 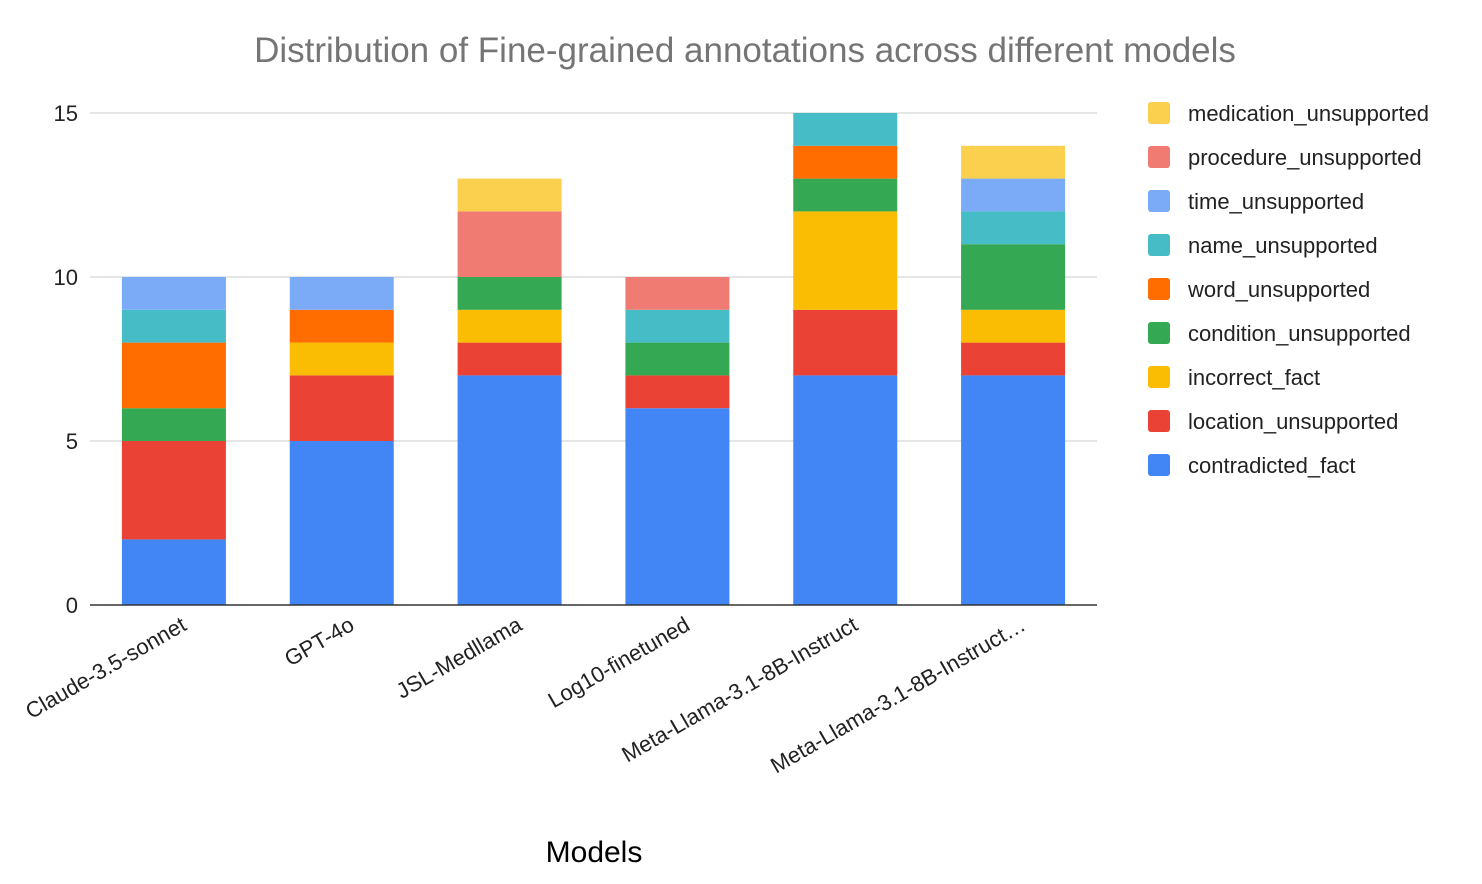 What do you see at coordinates (72, 441) in the screenshot?
I see `y-tick-label-5: 5` at bounding box center [72, 441].